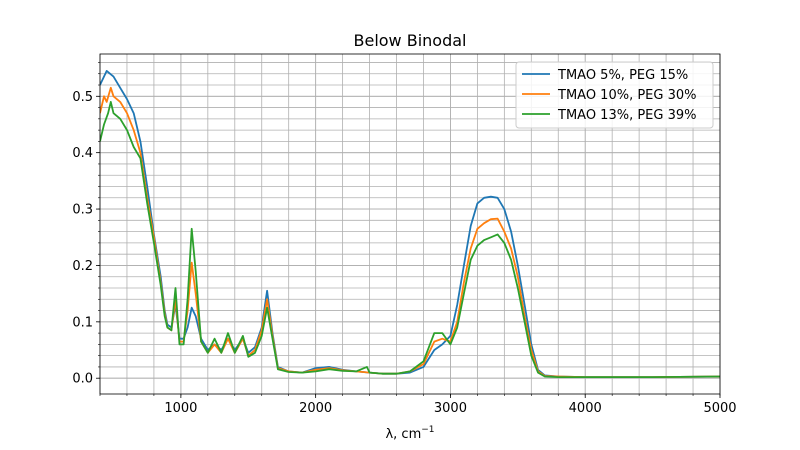 This screenshot has width=800, height=450. I want to click on y-tick-label: 0.3, so click(82, 210).